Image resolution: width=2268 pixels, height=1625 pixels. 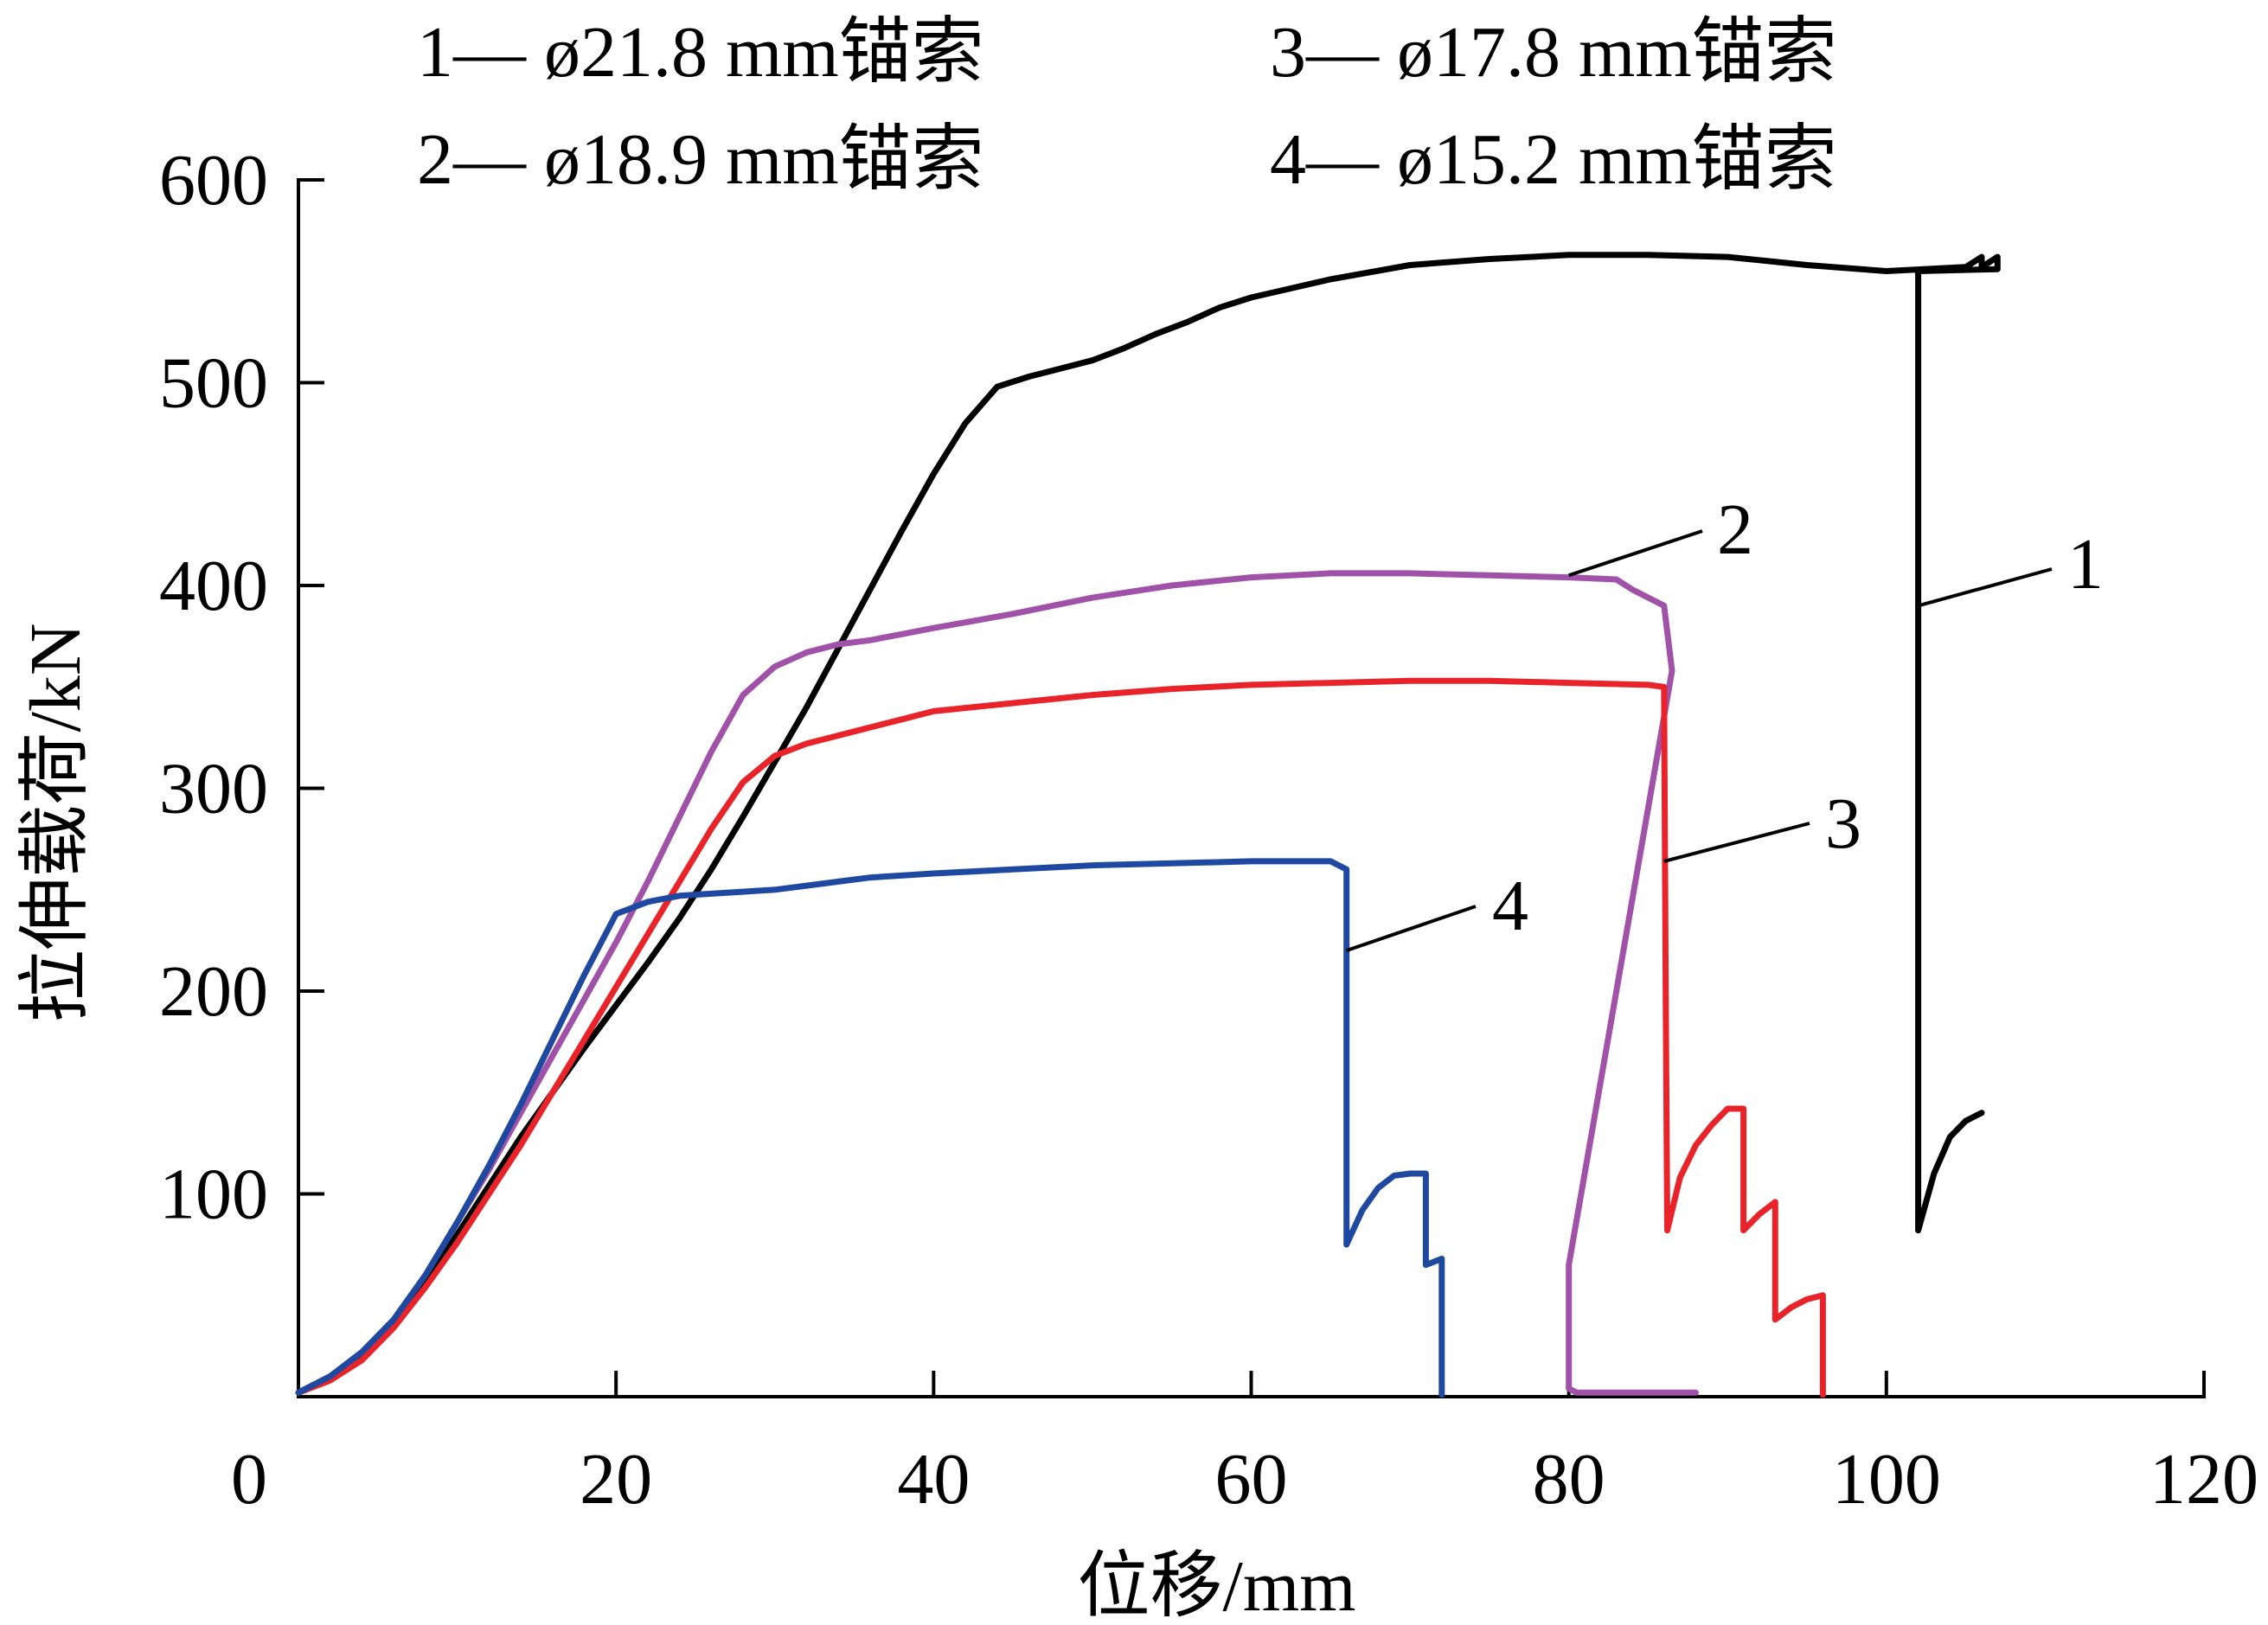 I want to click on x-tick-label: 0, so click(x=249, y=1479).